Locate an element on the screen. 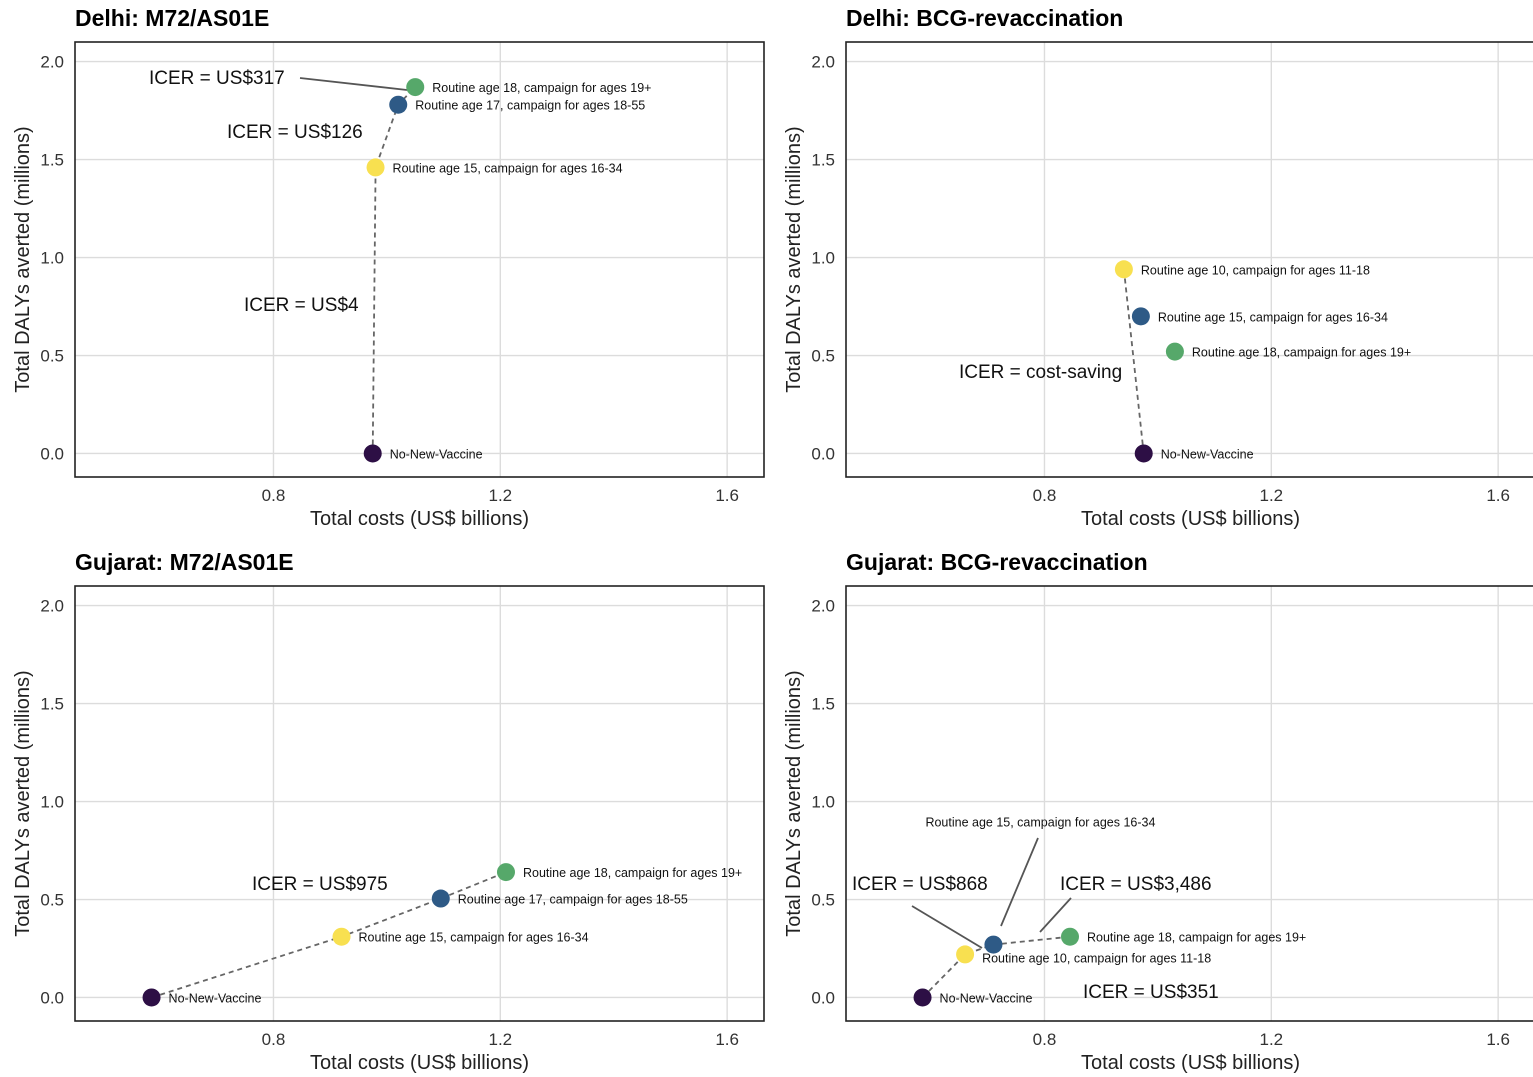 The height and width of the screenshot is (1077, 1533). panel-3-icer-annotation: ICER = US$975 is located at coordinates (320, 884).